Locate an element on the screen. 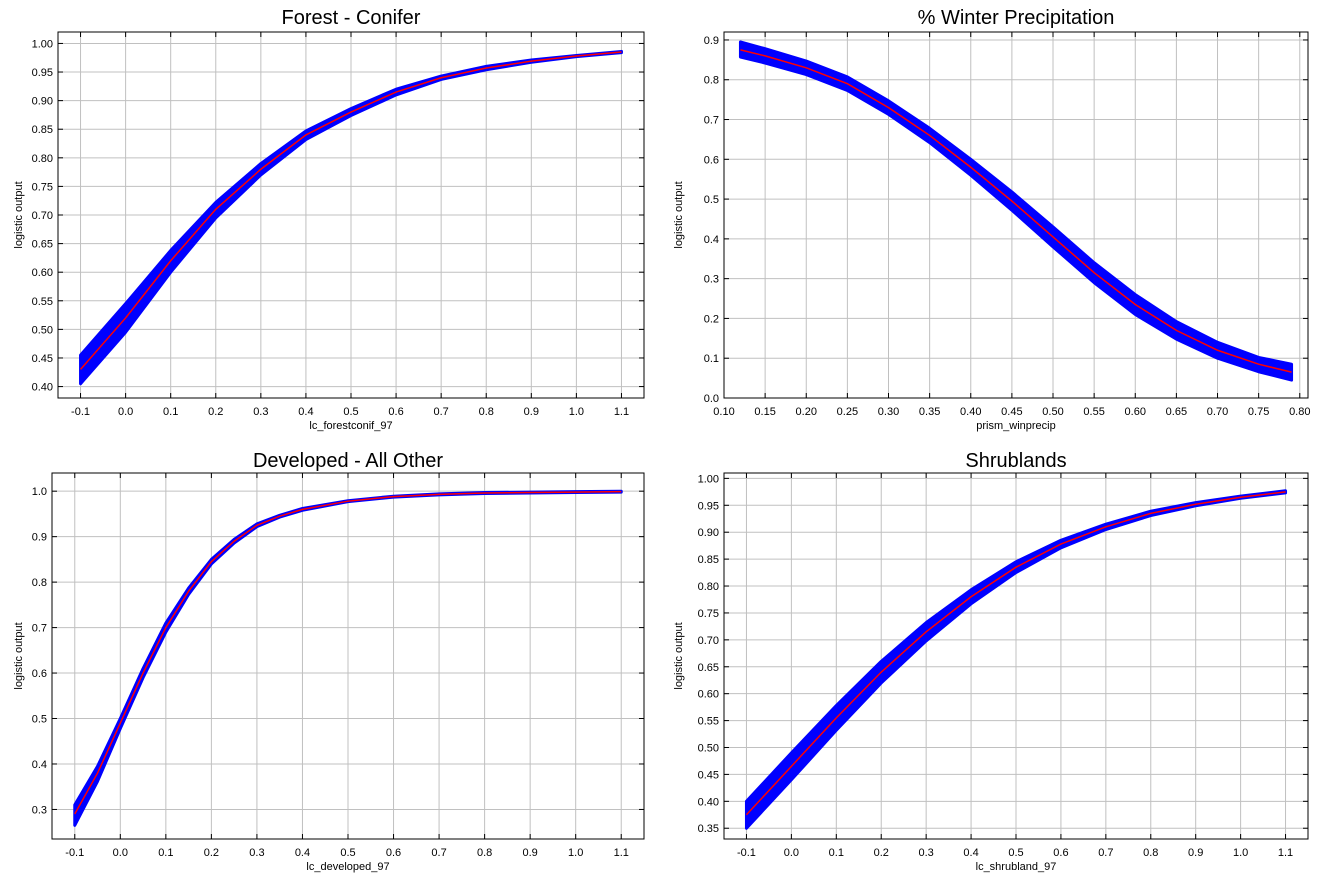 This screenshot has height=886, width=1320. x-tick-label: 0.40 is located at coordinates (970, 412).